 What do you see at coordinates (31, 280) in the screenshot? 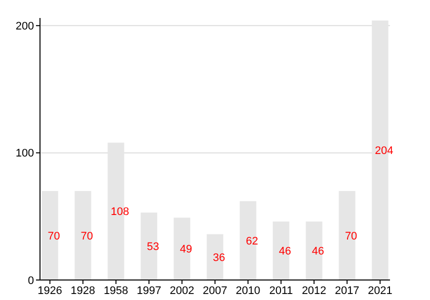
I see `y-tick-label: 0` at bounding box center [31, 280].